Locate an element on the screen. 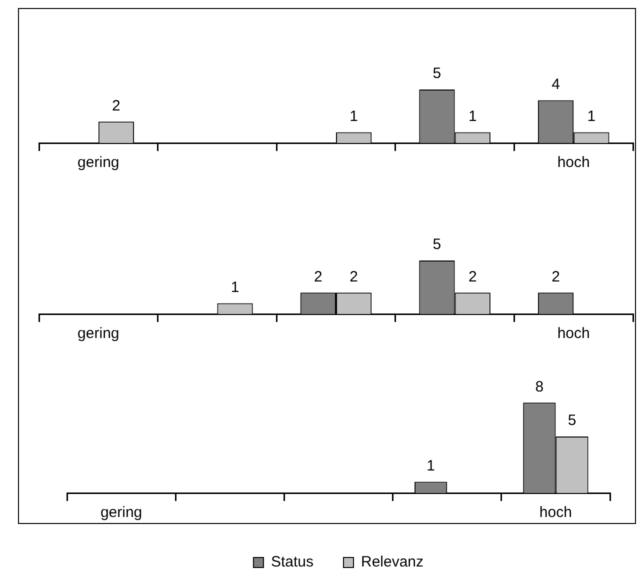 This screenshot has height=588, width=644. legend-label: Relevanz is located at coordinates (392, 562).